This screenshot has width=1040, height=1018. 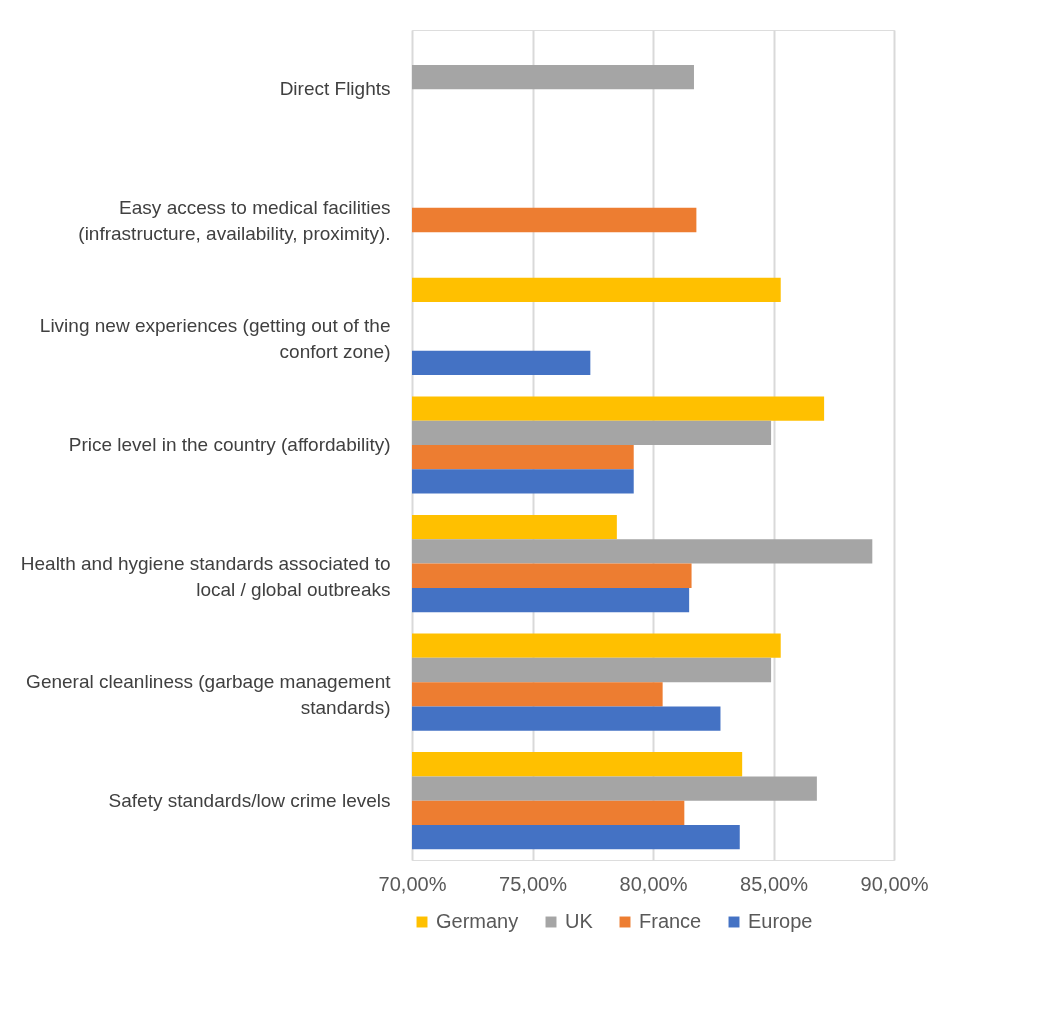 What do you see at coordinates (215, 339) in the screenshot?
I see `y-tick-label: Living new experiences (getting out of the confort zone)` at bounding box center [215, 339].